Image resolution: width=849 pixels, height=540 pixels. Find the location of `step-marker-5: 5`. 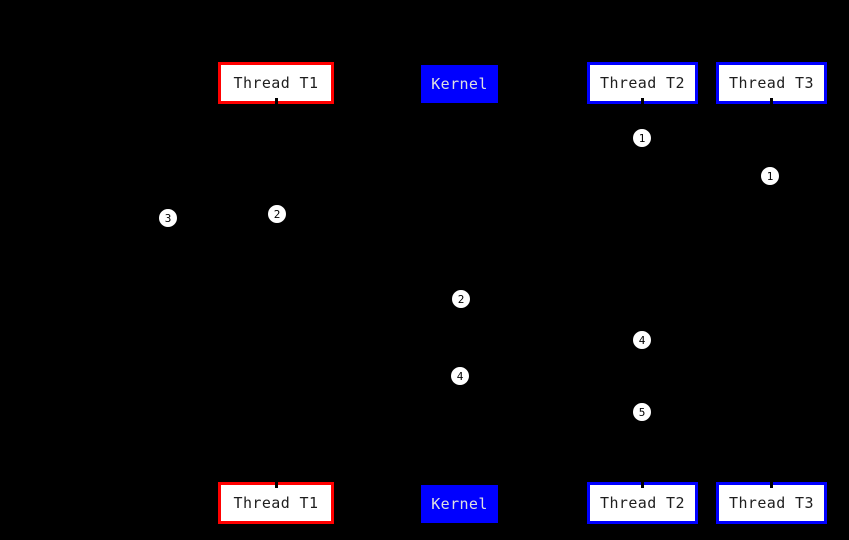

step-marker-5: 5 is located at coordinates (642, 412).